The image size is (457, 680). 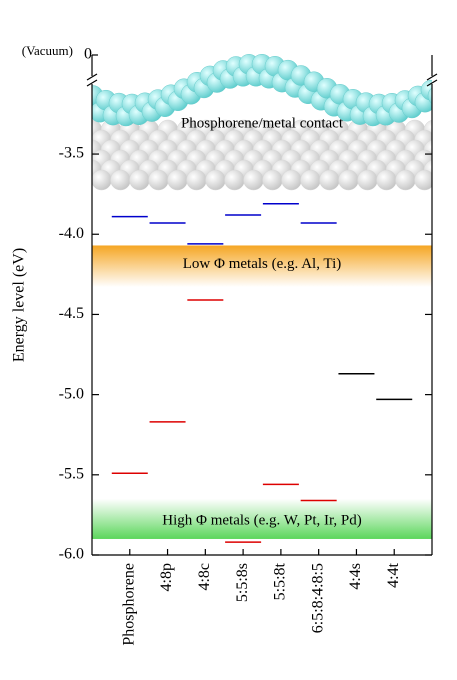 What do you see at coordinates (355, 576) in the screenshot?
I see `x-tick-label: 4:4s` at bounding box center [355, 576].